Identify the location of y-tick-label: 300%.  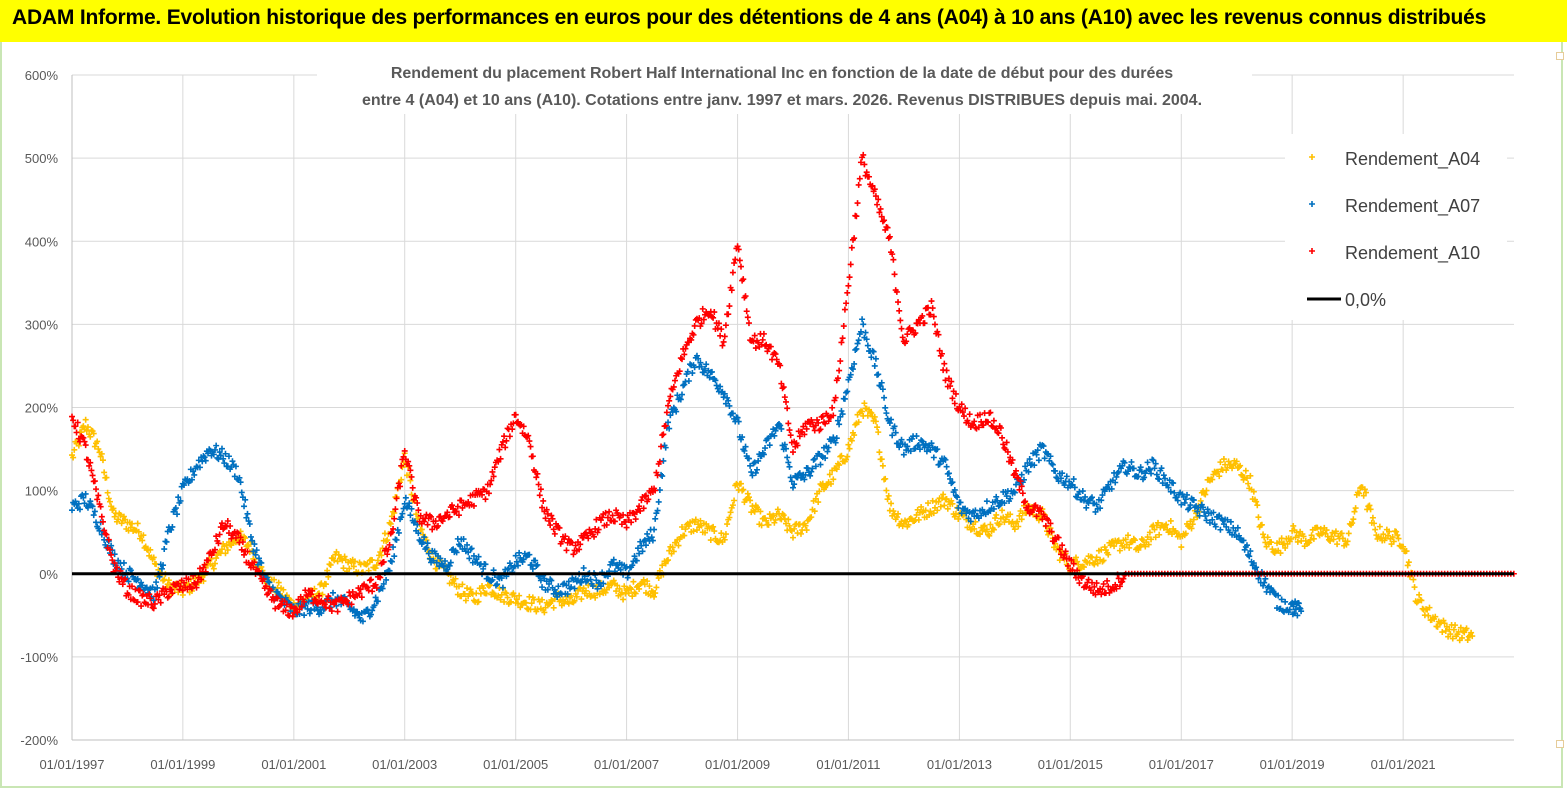
(42, 324).